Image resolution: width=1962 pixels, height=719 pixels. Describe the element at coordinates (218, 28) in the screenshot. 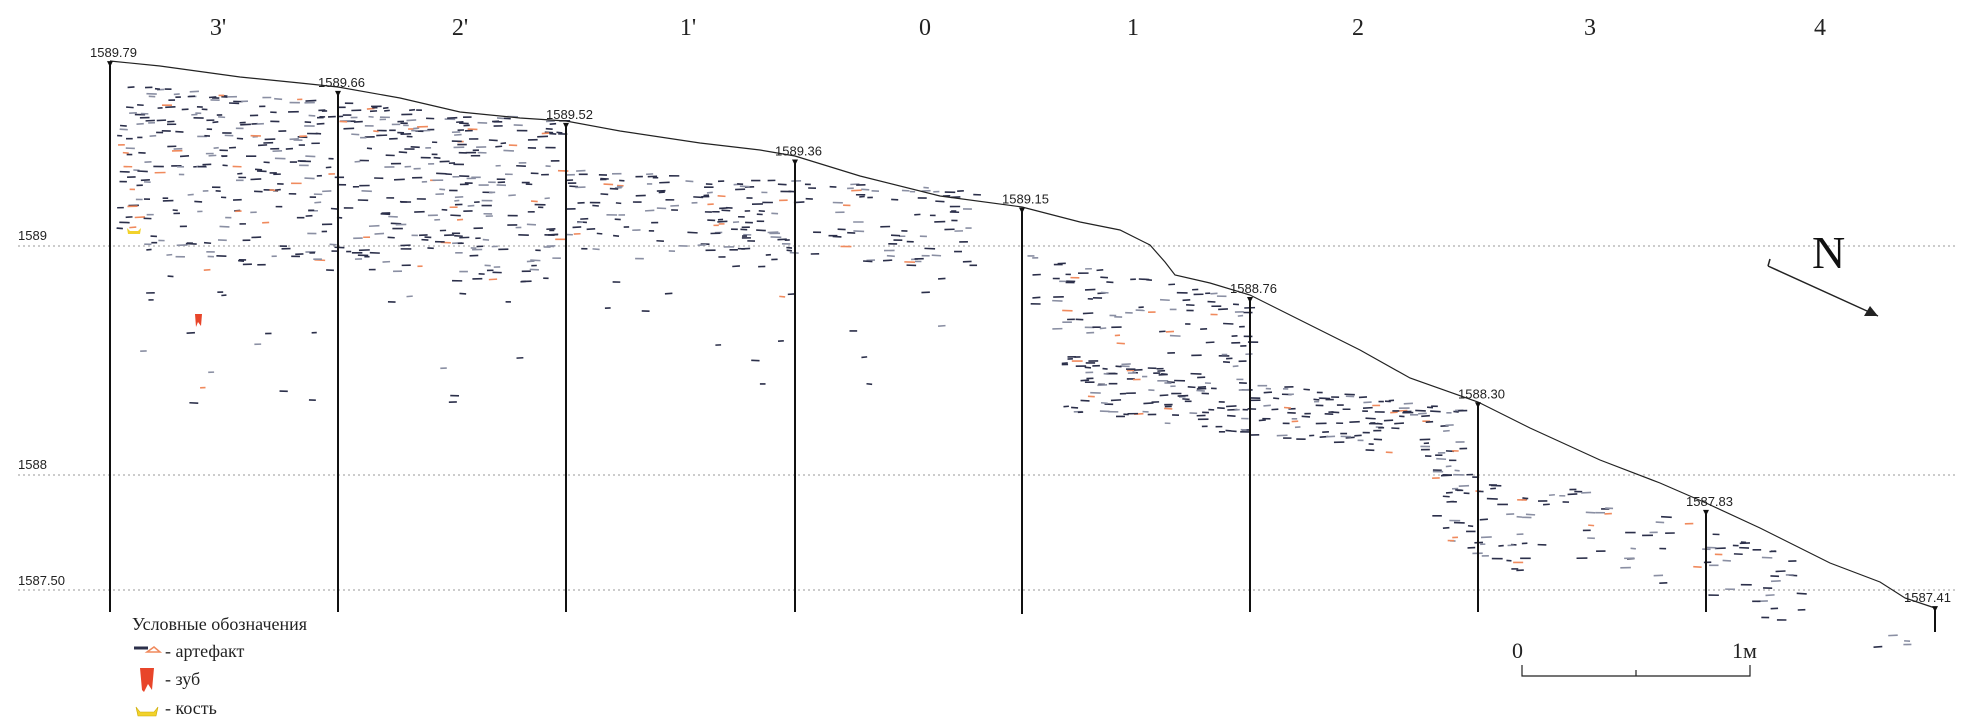

I see `column-label: 3'` at that location.